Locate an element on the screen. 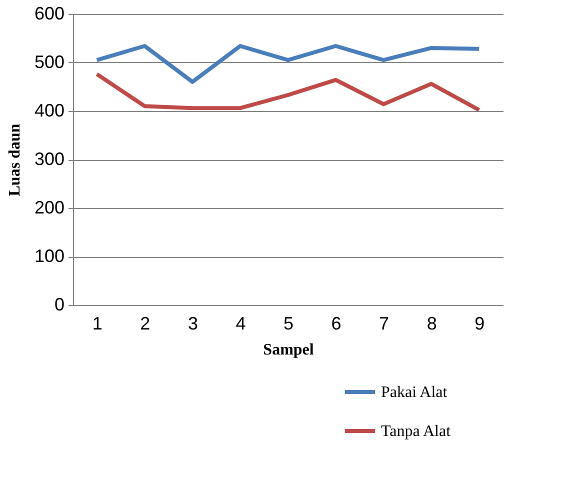 Image resolution: width=577 pixels, height=497 pixels. x-tick-label: 1 is located at coordinates (97, 324).